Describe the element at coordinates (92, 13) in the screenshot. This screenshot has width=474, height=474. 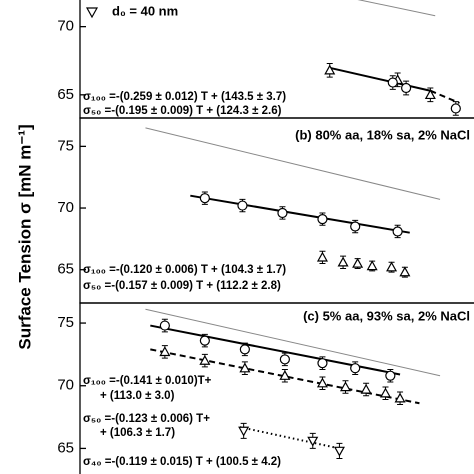
I see `legend-marker` at that location.